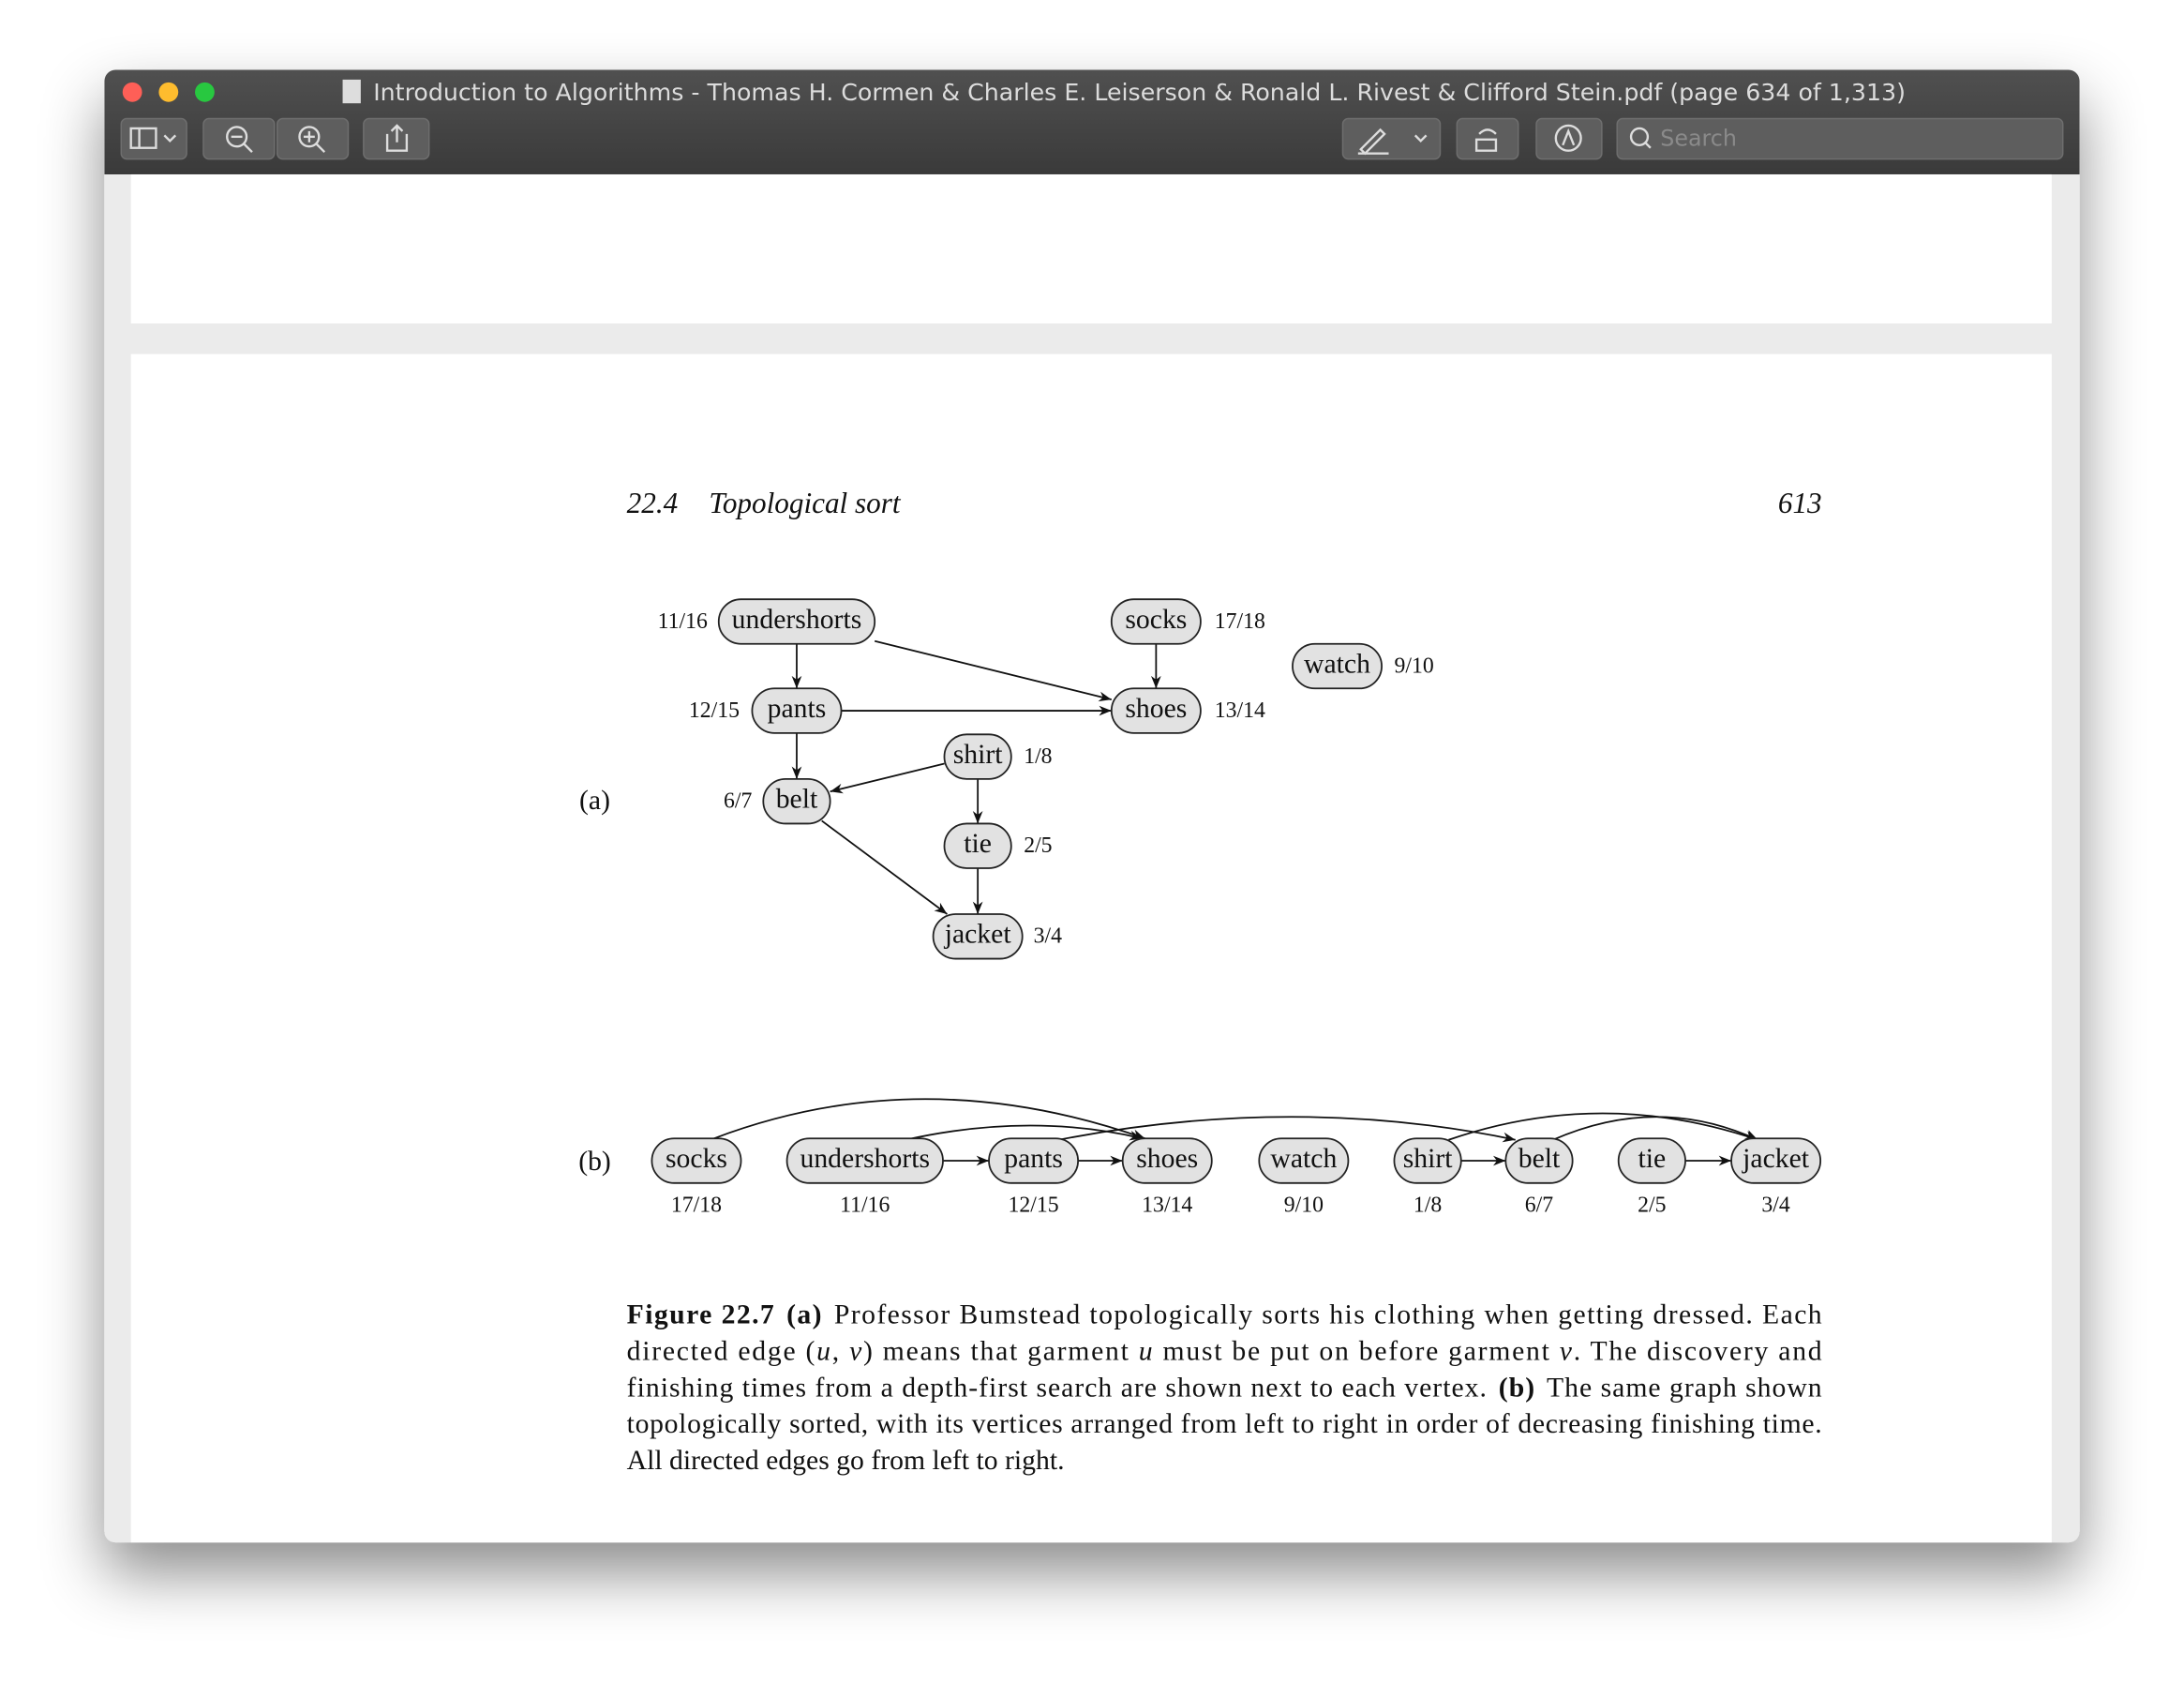  What do you see at coordinates (594, 1162) in the screenshot?
I see `part-label: (b)` at bounding box center [594, 1162].